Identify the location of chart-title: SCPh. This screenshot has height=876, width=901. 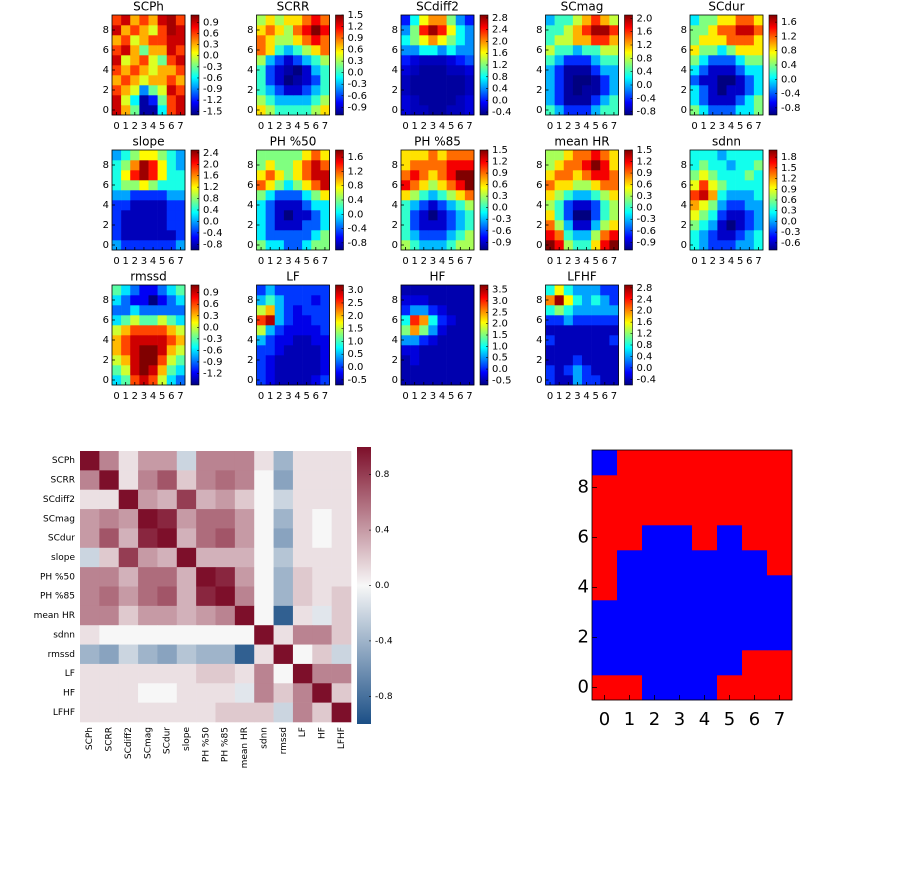
(148, 7).